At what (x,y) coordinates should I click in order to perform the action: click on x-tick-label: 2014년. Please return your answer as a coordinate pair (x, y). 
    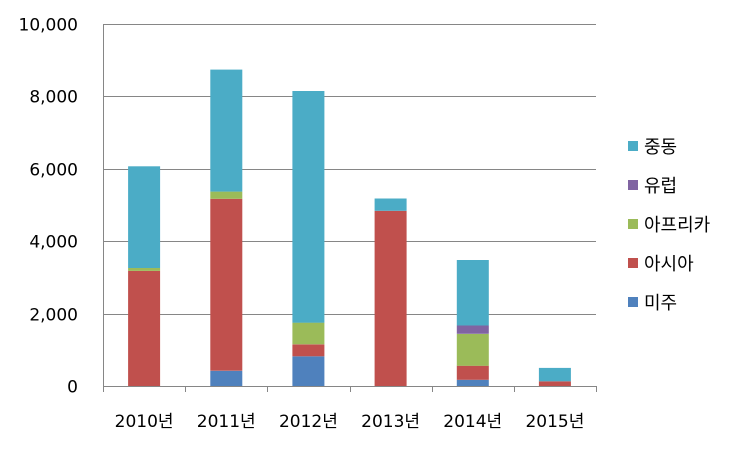
    Looking at the image, I should click on (472, 422).